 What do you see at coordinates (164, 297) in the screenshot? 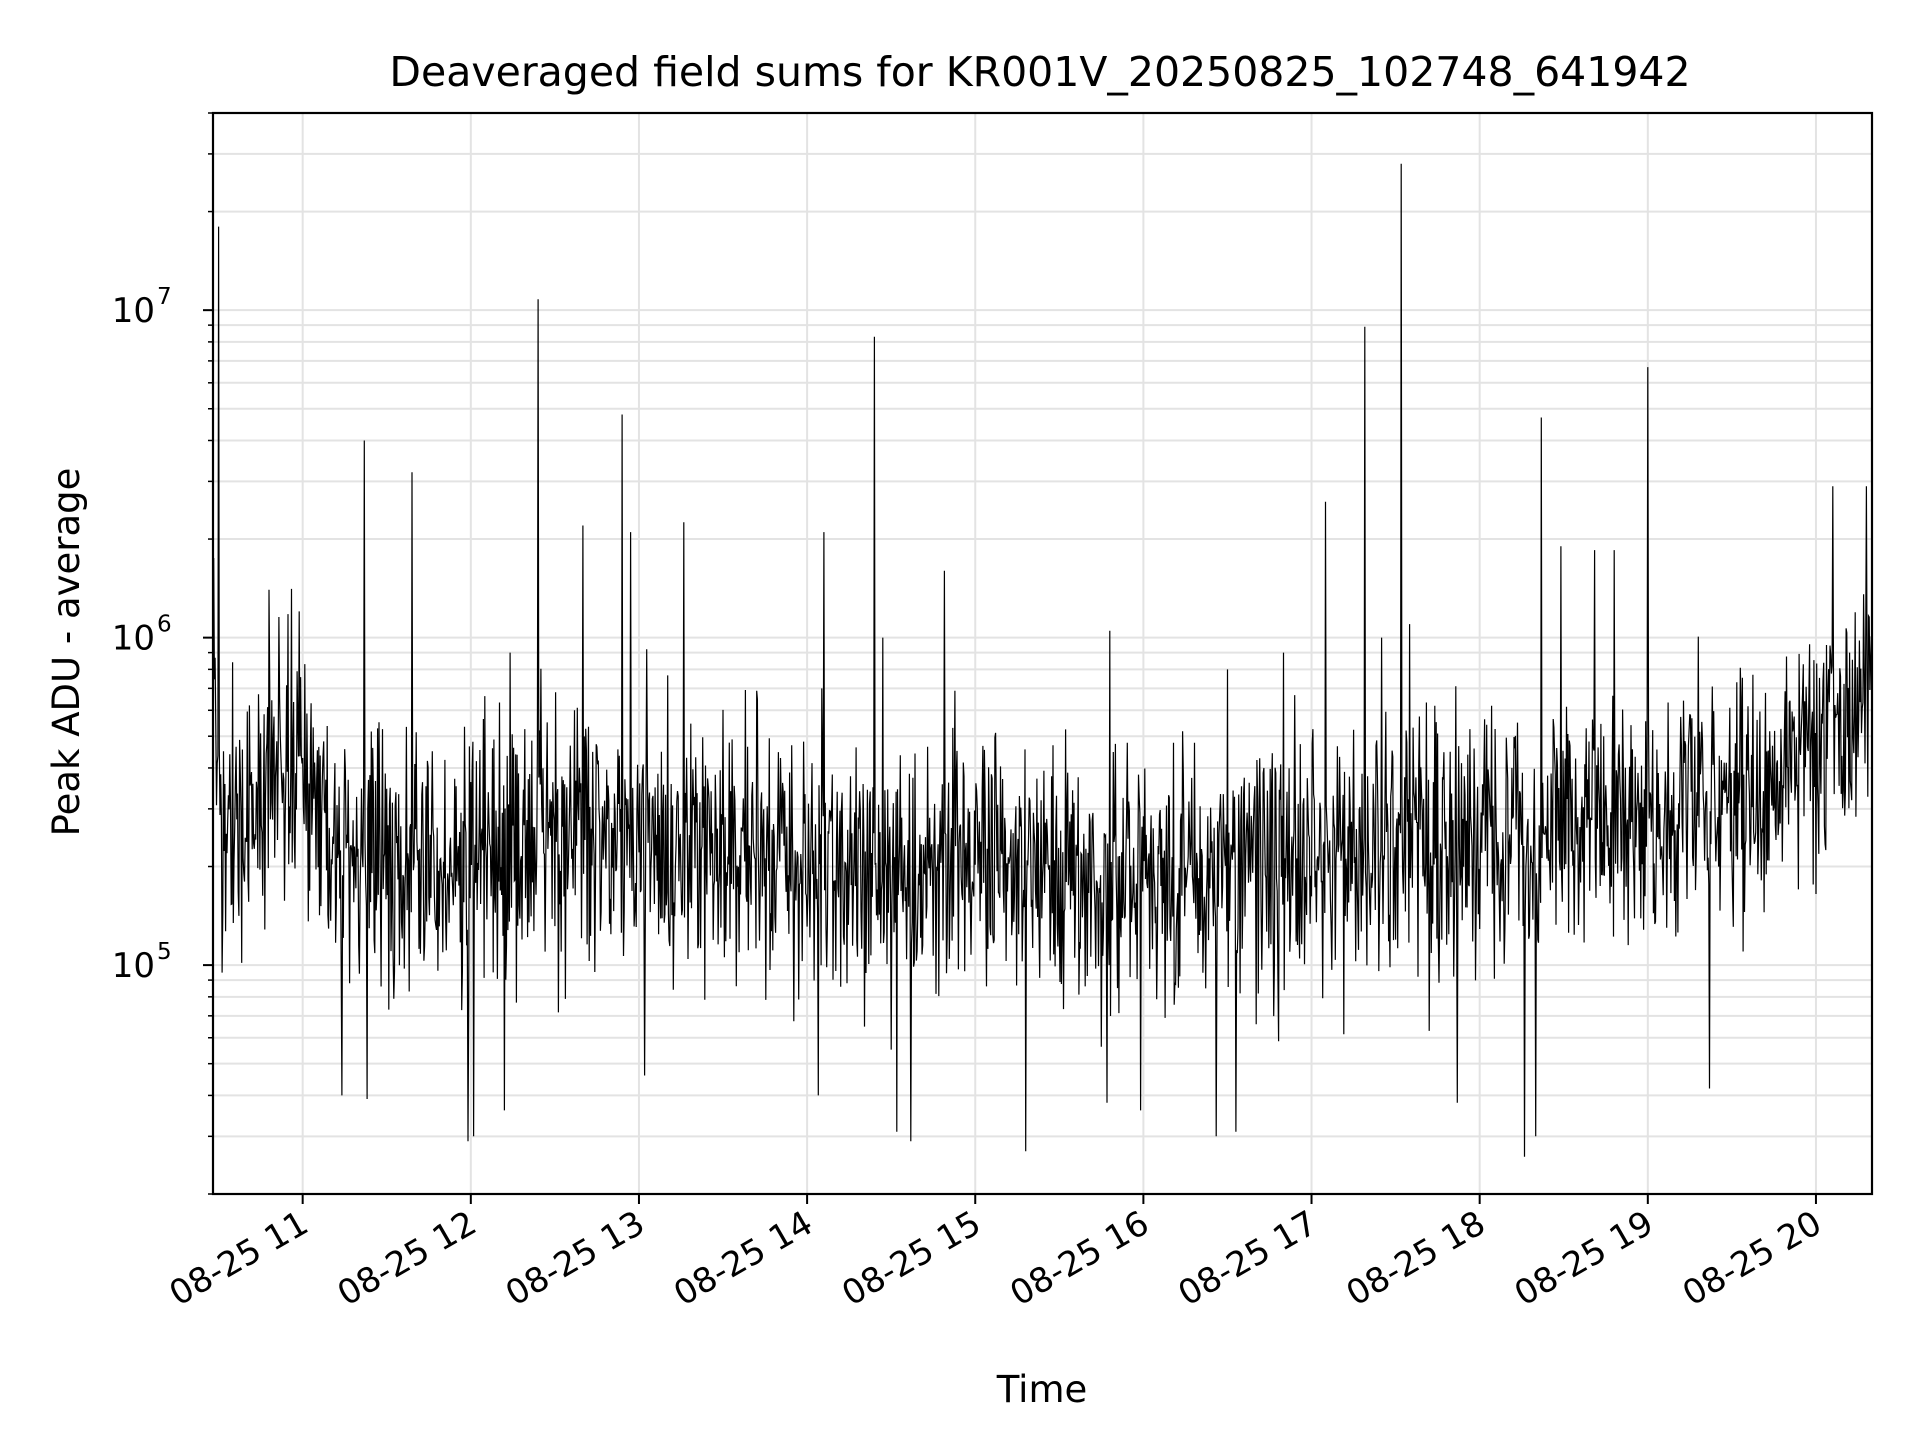
I see `y-tick-exponent: 7` at bounding box center [164, 297].